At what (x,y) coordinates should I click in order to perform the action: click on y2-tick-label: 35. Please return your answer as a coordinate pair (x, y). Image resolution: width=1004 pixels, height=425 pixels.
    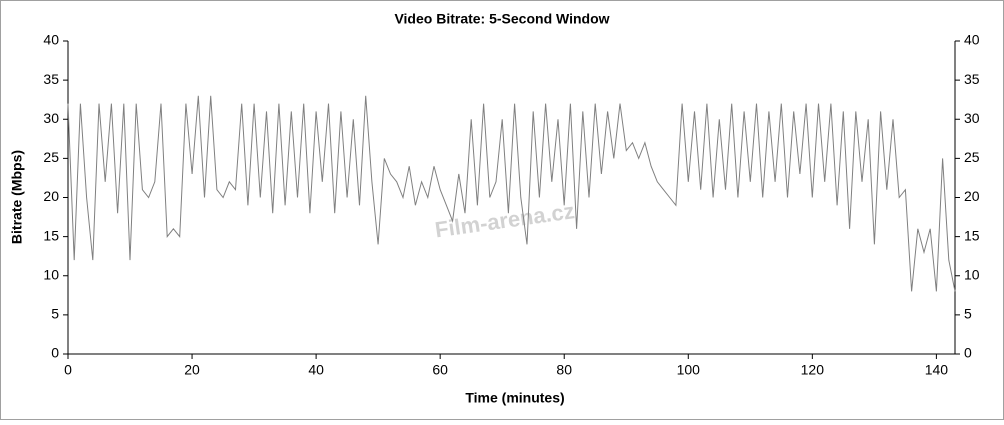
    Looking at the image, I should click on (972, 79).